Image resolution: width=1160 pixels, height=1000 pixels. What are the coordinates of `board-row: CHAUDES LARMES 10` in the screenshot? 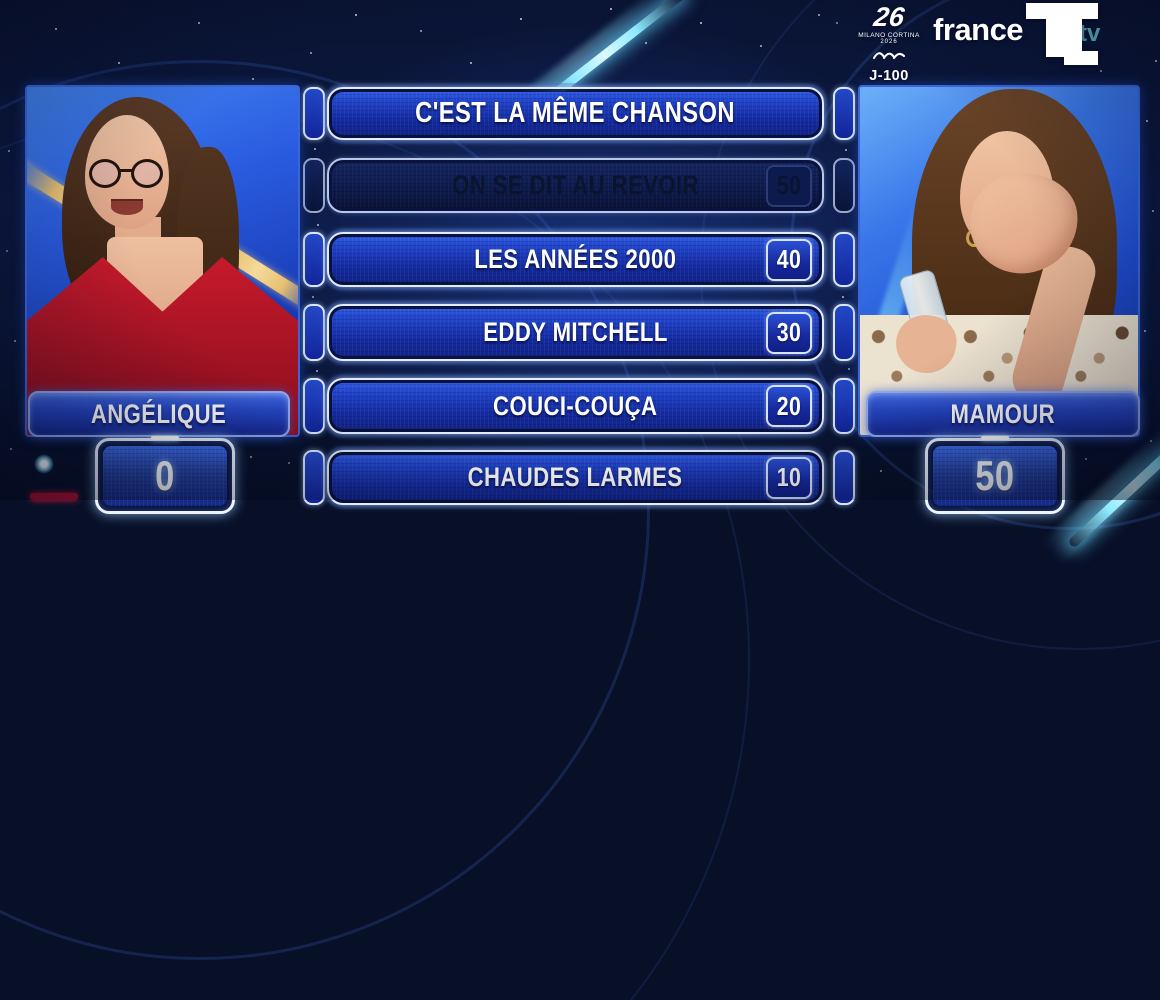 It's located at (575, 477).